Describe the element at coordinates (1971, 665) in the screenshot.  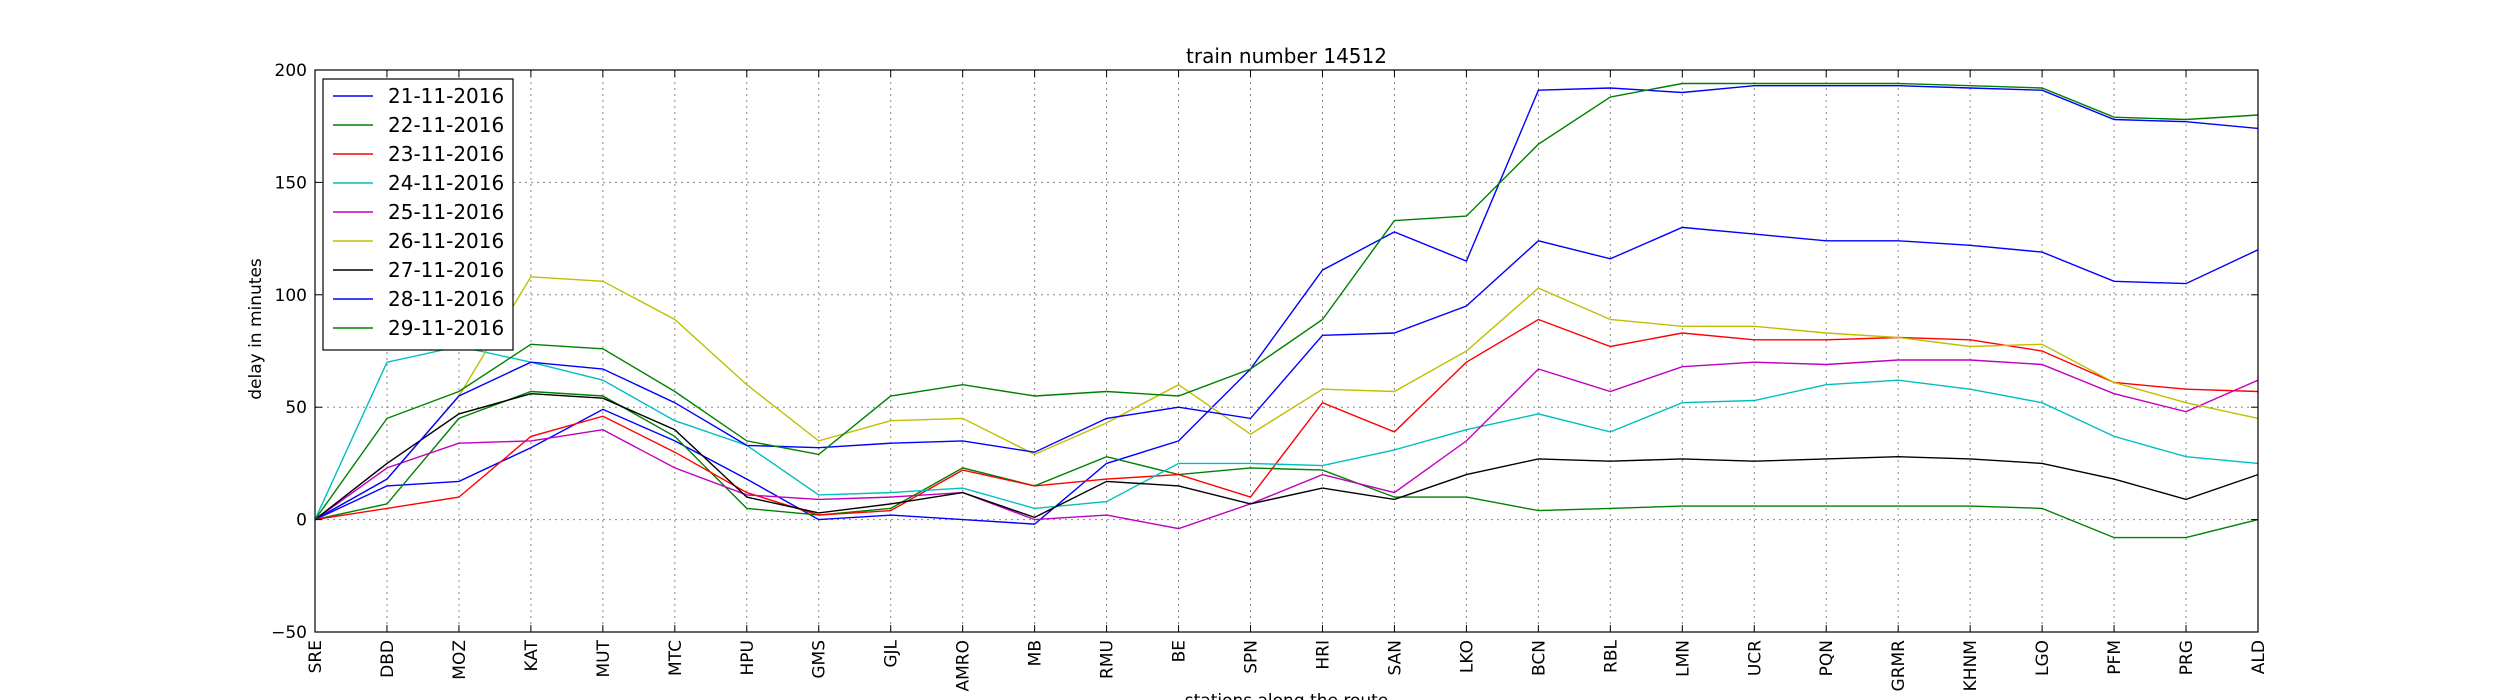
I see `x-tick-label: KHNM` at that location.